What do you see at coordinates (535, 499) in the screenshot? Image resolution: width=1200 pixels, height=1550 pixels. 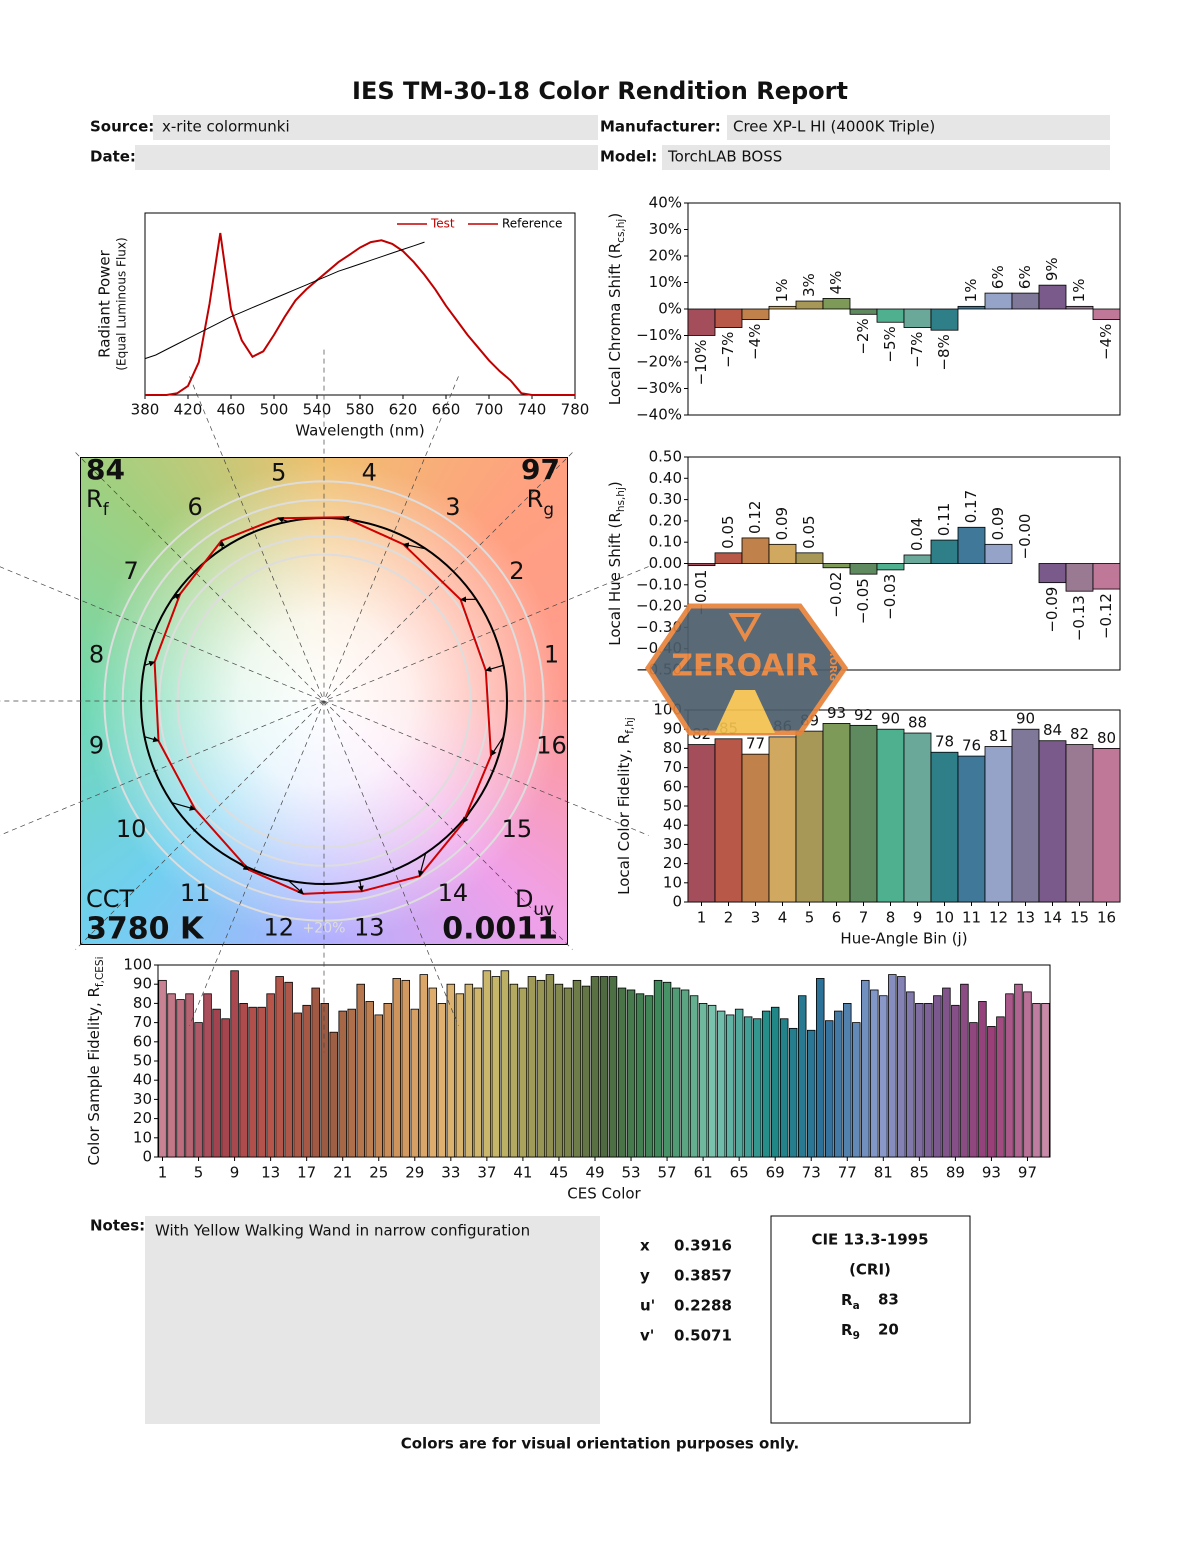 I see `metric-symbol-text: R` at bounding box center [535, 499].